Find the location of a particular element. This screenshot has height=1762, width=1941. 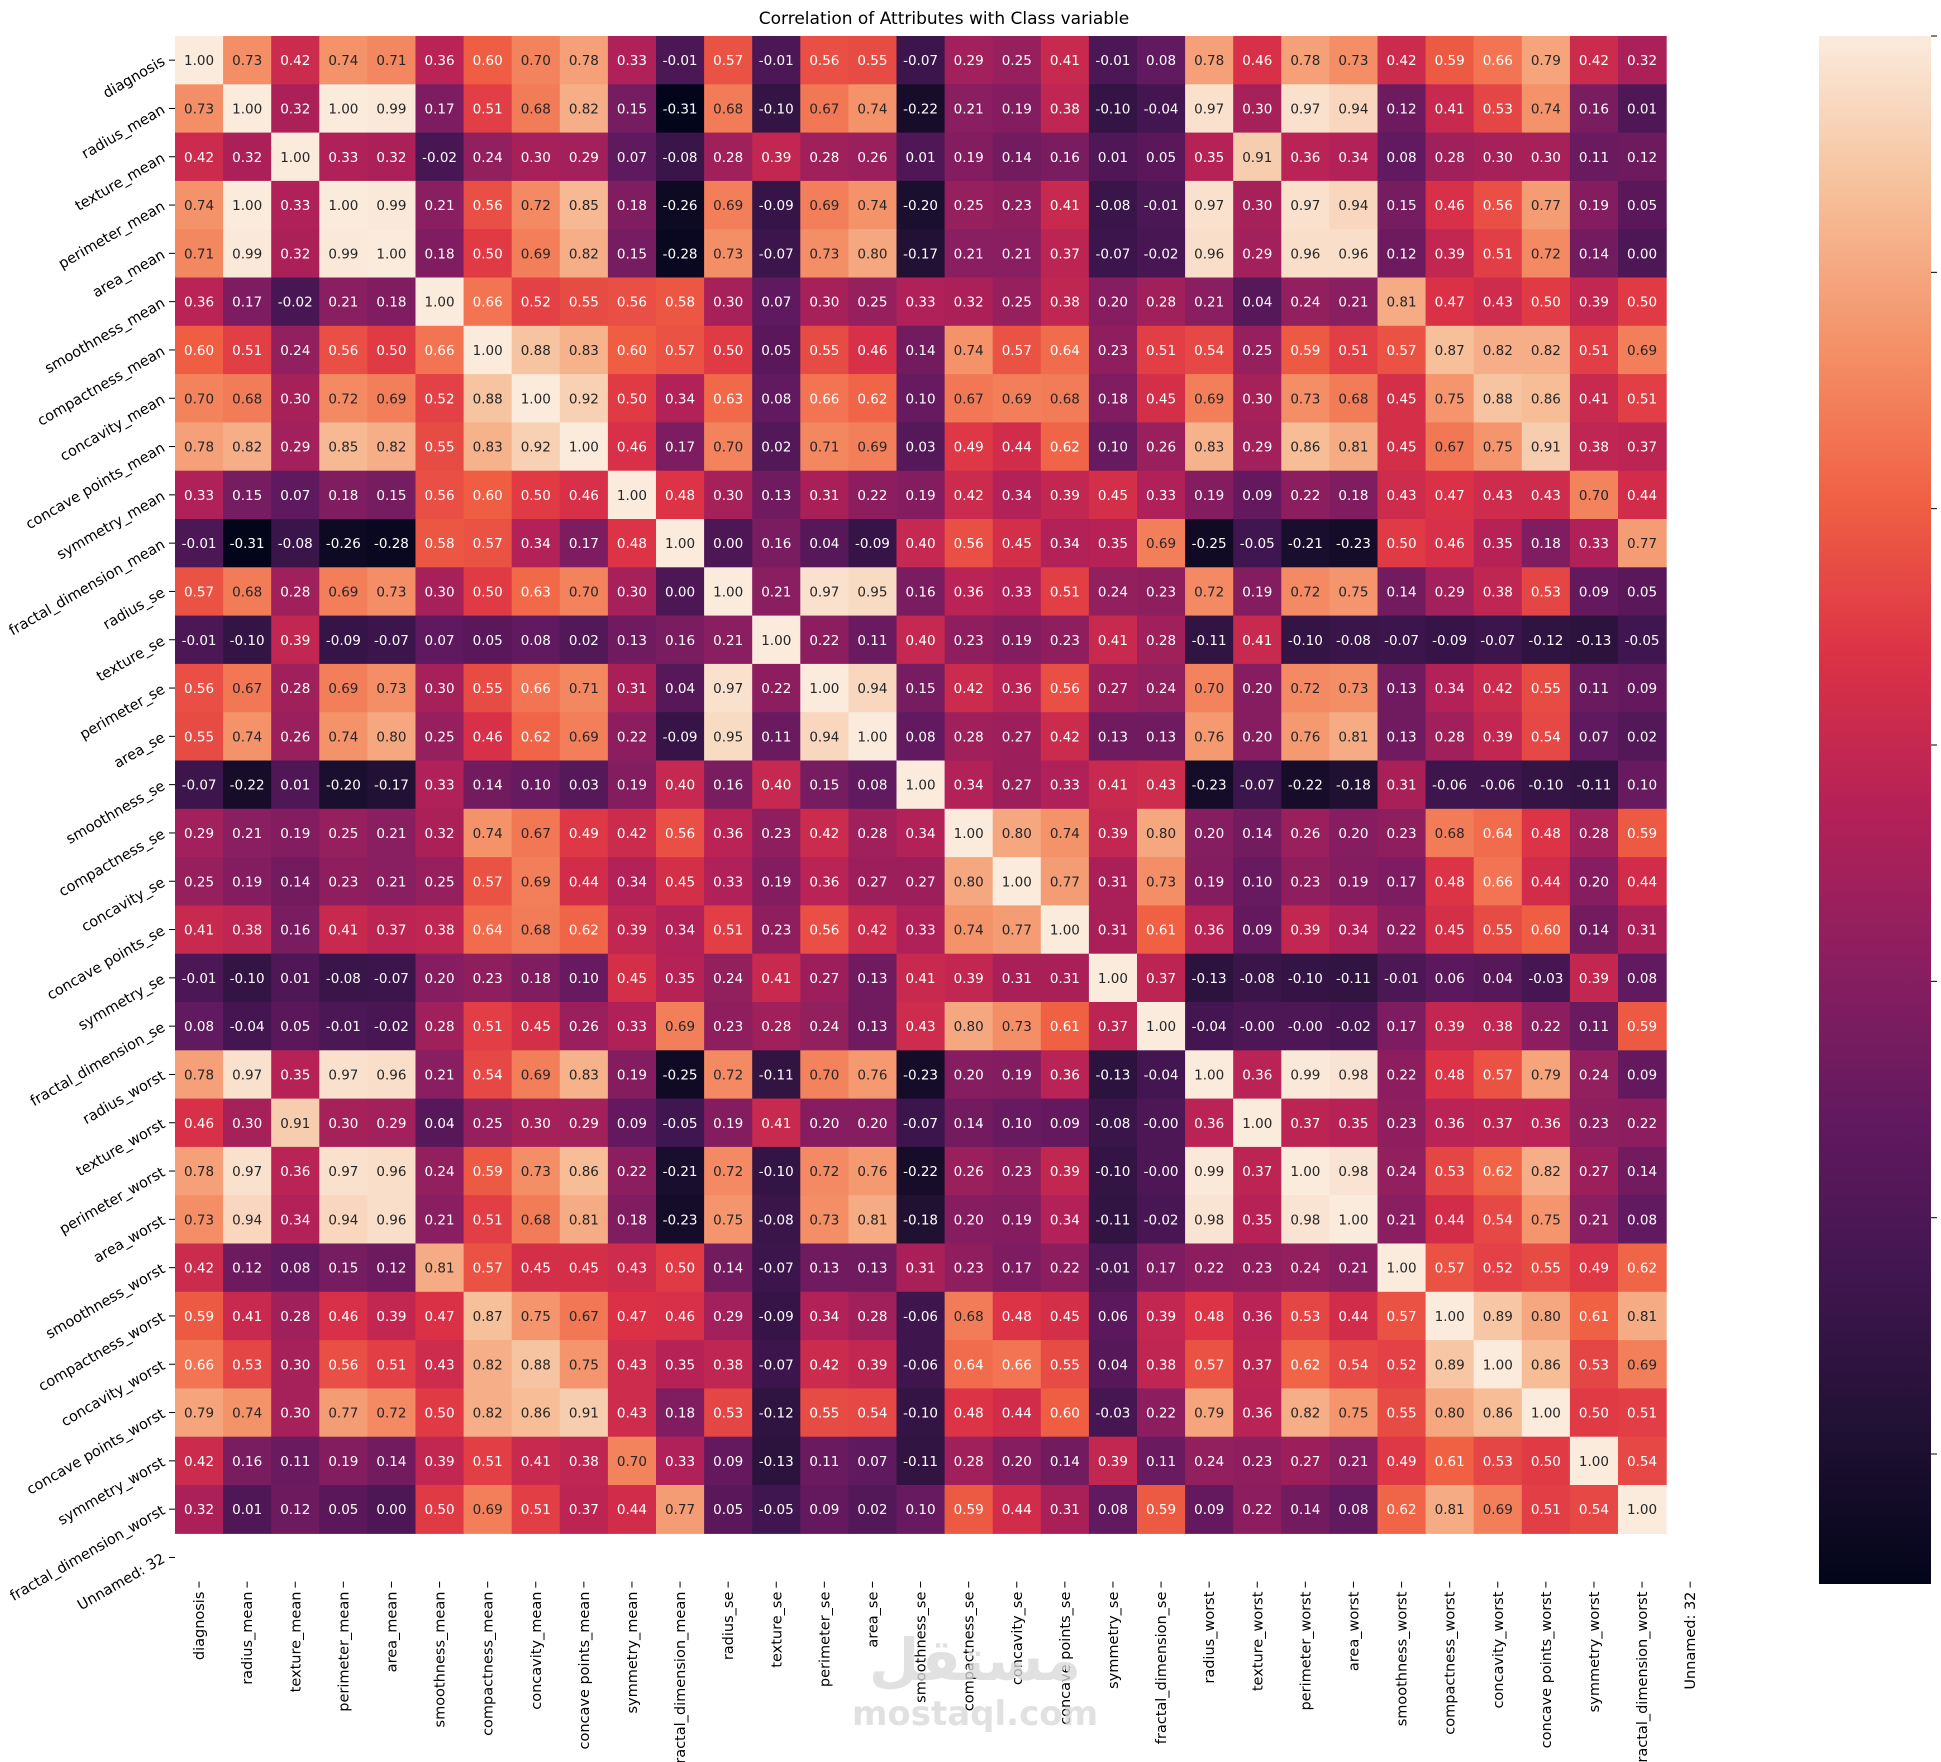

heatmap-cell-value: -0.04 is located at coordinates (1161, 109).